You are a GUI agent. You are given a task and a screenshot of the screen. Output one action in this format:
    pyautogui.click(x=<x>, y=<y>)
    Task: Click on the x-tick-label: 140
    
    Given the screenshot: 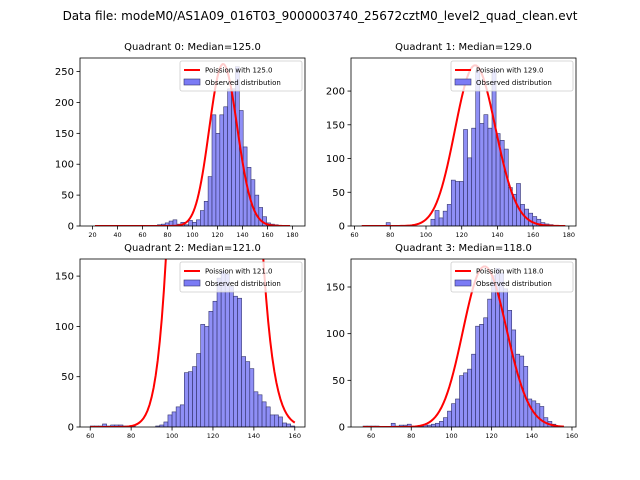 What is the action you would take?
    pyautogui.click(x=532, y=436)
    